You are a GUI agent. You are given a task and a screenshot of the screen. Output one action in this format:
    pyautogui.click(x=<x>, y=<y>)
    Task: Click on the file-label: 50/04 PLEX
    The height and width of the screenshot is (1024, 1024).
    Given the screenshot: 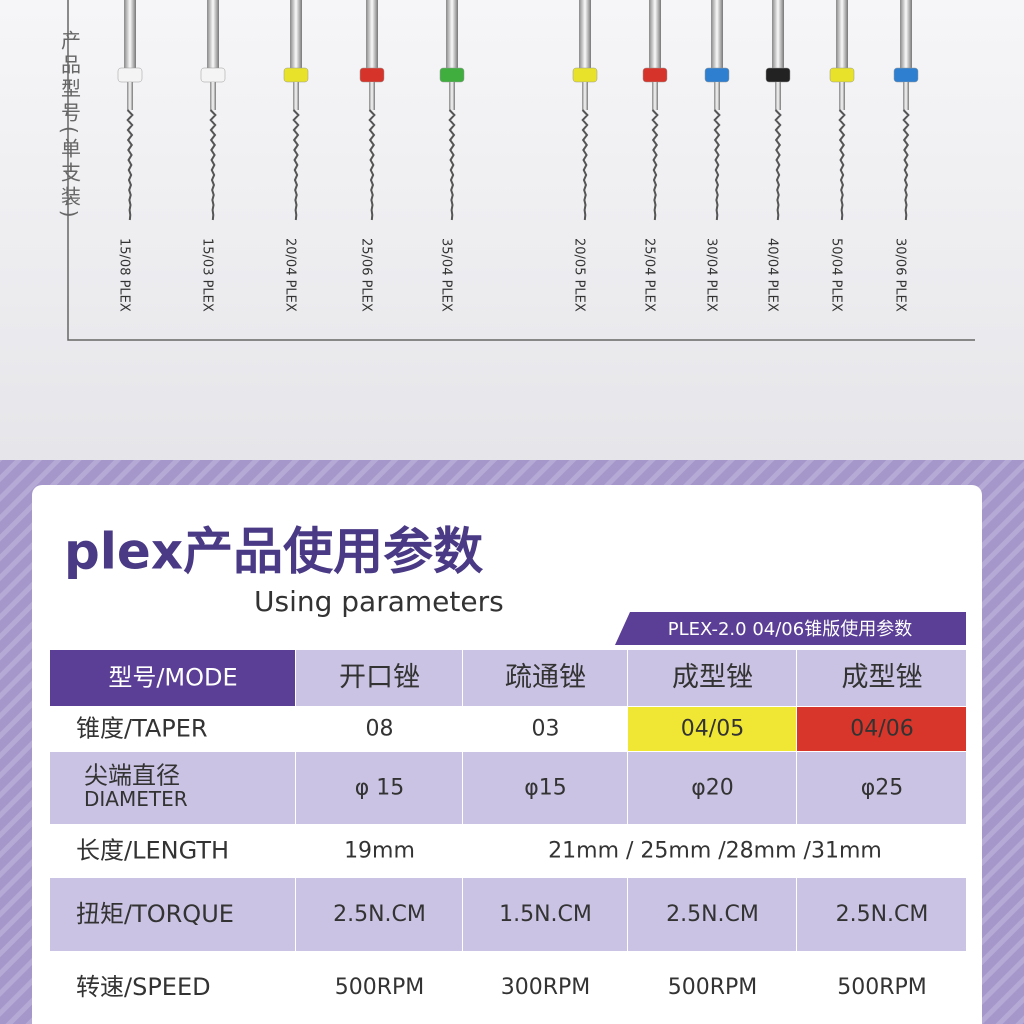 What is the action you would take?
    pyautogui.click(x=836, y=275)
    